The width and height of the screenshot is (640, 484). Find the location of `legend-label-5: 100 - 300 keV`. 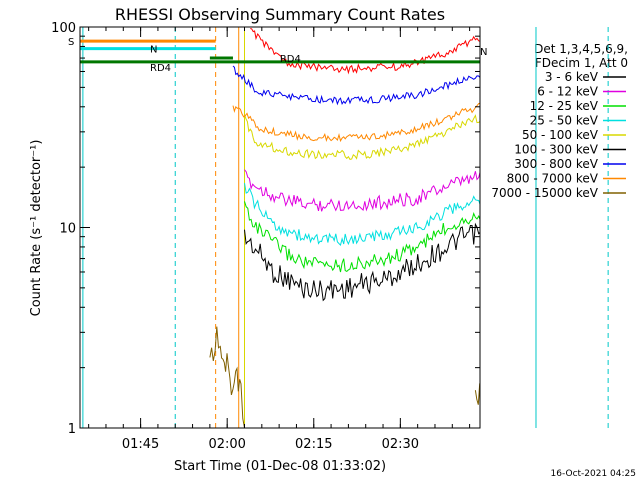

legend-label-5: 100 - 300 keV is located at coordinates (556, 150).